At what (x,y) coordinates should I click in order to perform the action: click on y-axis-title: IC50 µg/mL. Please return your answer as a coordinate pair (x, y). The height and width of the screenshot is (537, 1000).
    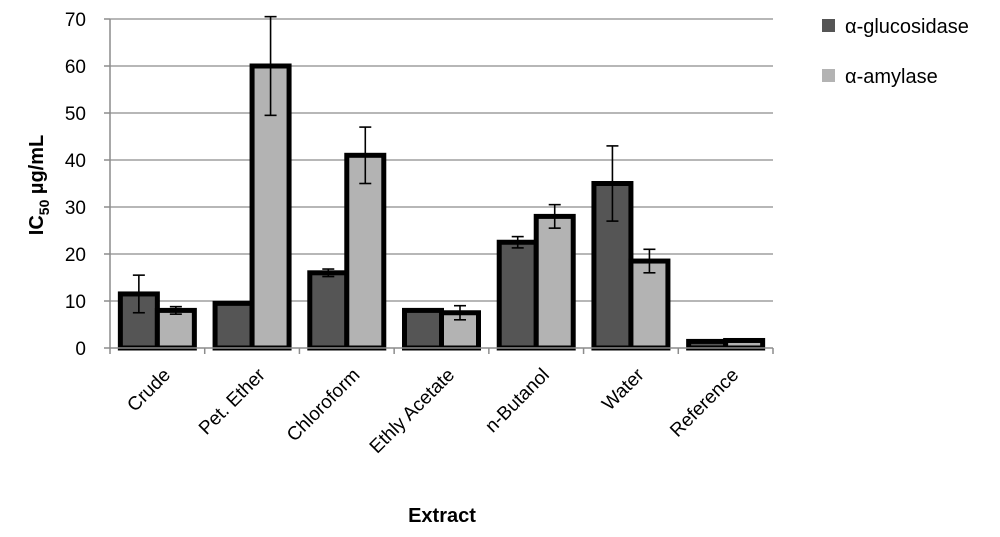
    Looking at the image, I should click on (39, 185).